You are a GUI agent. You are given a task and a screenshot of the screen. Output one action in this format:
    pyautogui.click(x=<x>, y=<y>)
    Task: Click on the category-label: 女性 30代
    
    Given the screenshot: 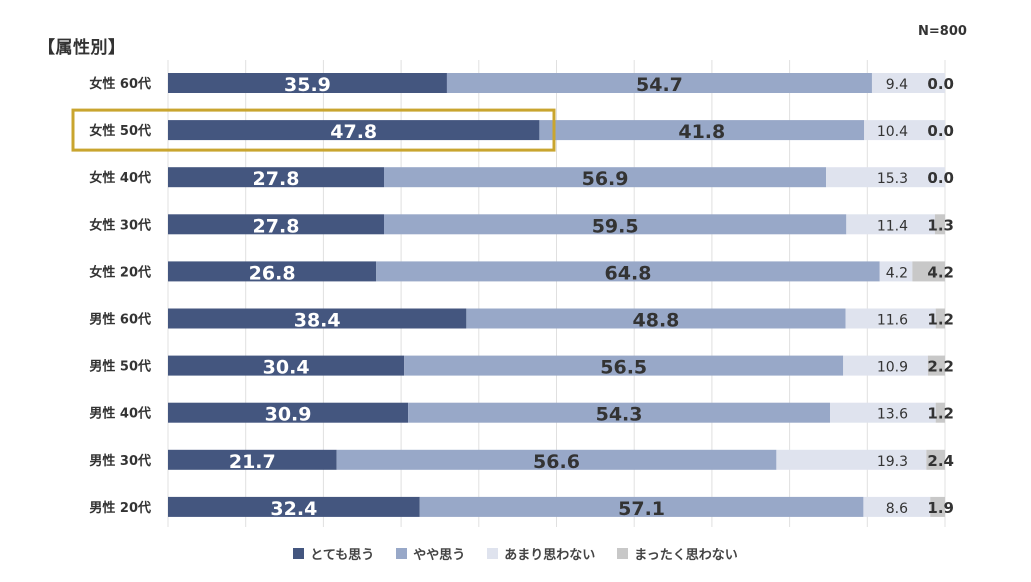 What is the action you would take?
    pyautogui.click(x=120, y=225)
    